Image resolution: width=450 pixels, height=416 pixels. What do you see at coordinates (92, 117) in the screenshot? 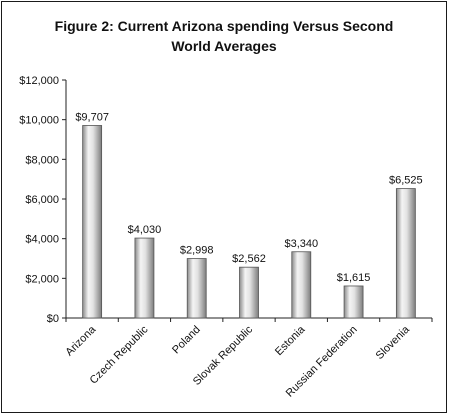
I see `data-label: $9,707` at bounding box center [92, 117].